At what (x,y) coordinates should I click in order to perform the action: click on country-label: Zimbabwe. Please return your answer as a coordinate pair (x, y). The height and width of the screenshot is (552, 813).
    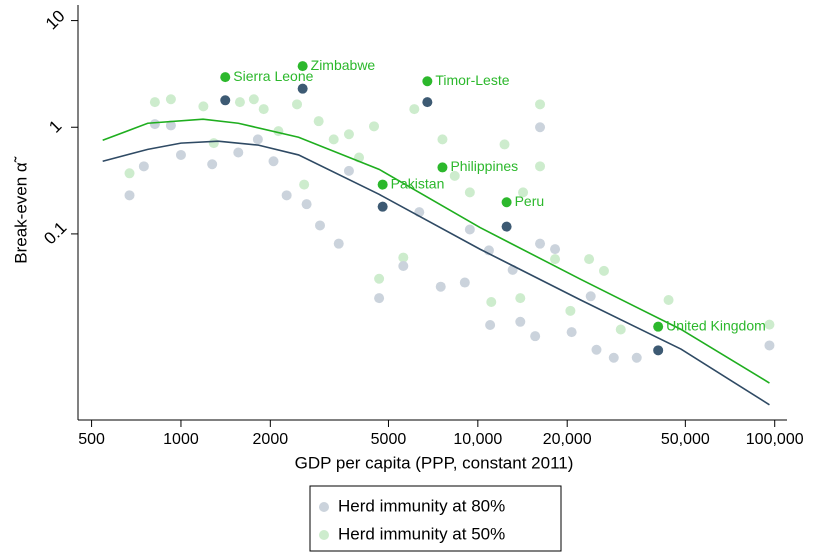
    Looking at the image, I should click on (343, 65).